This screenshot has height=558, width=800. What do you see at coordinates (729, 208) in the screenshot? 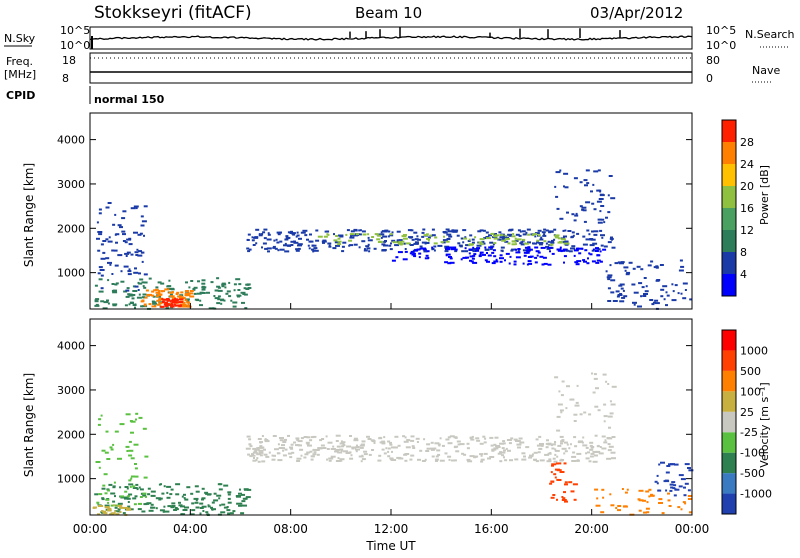
I see `power-colorbar-frame` at bounding box center [729, 208].